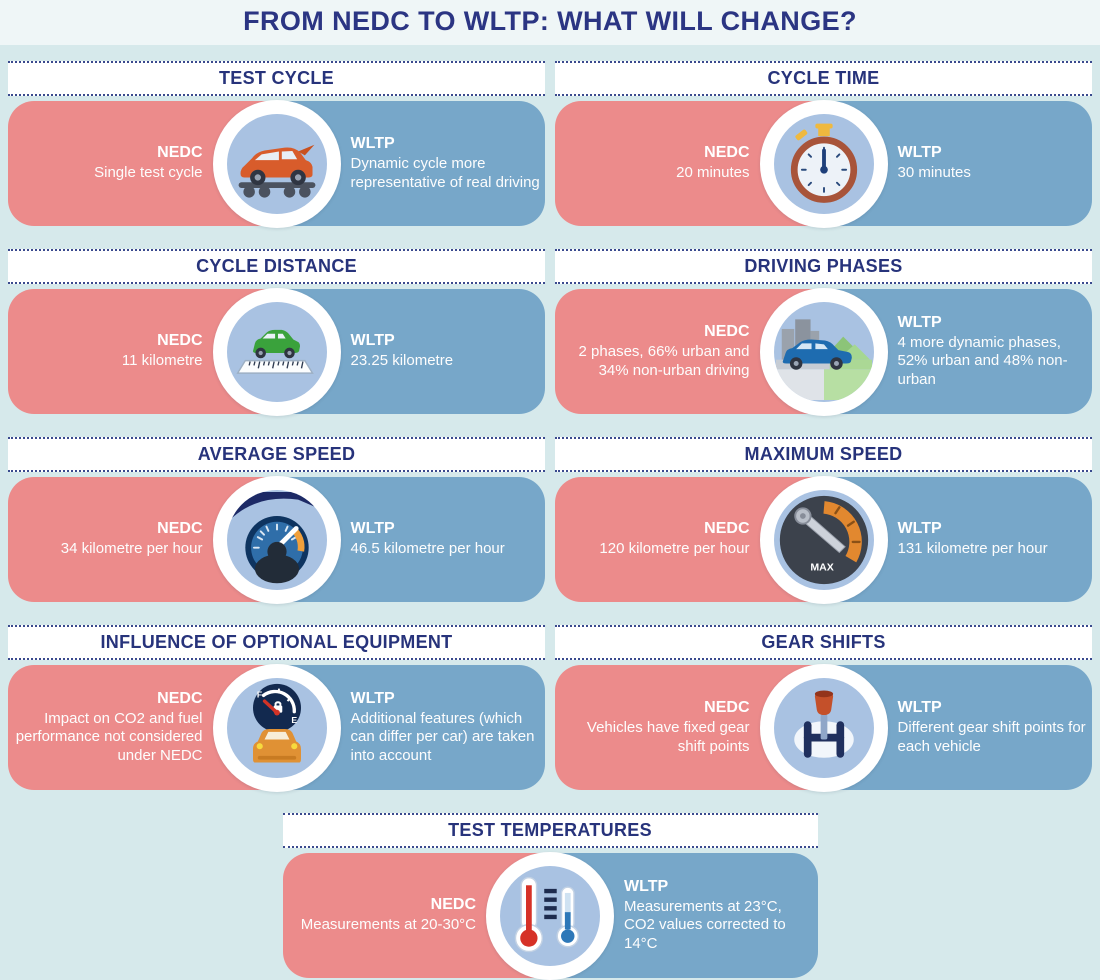  Describe the element at coordinates (294, 720) in the screenshot. I see `fuel-empty-label: E` at that location.